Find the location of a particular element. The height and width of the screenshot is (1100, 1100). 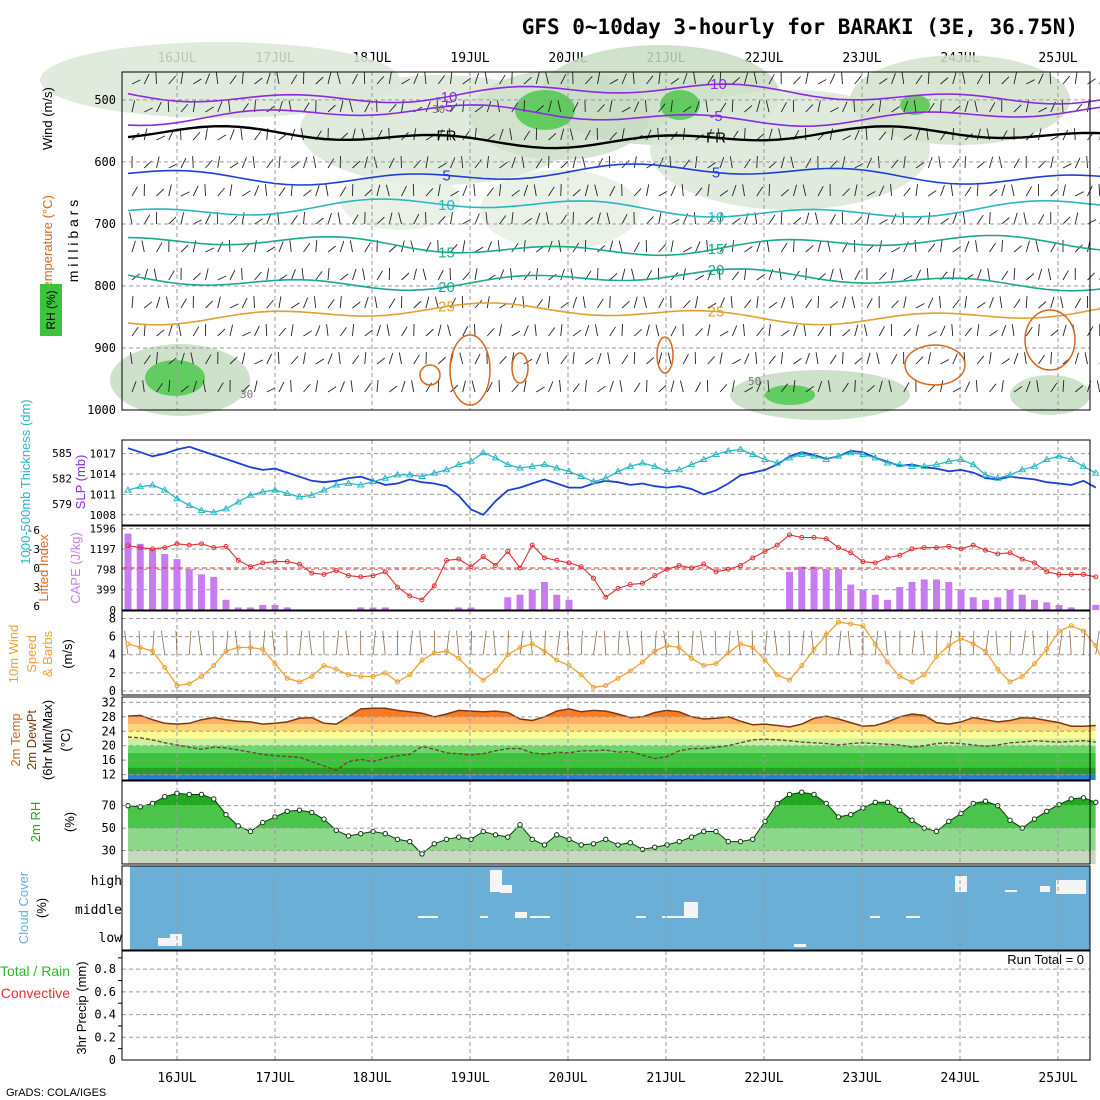

temp-frame is located at coordinates (606, 738).